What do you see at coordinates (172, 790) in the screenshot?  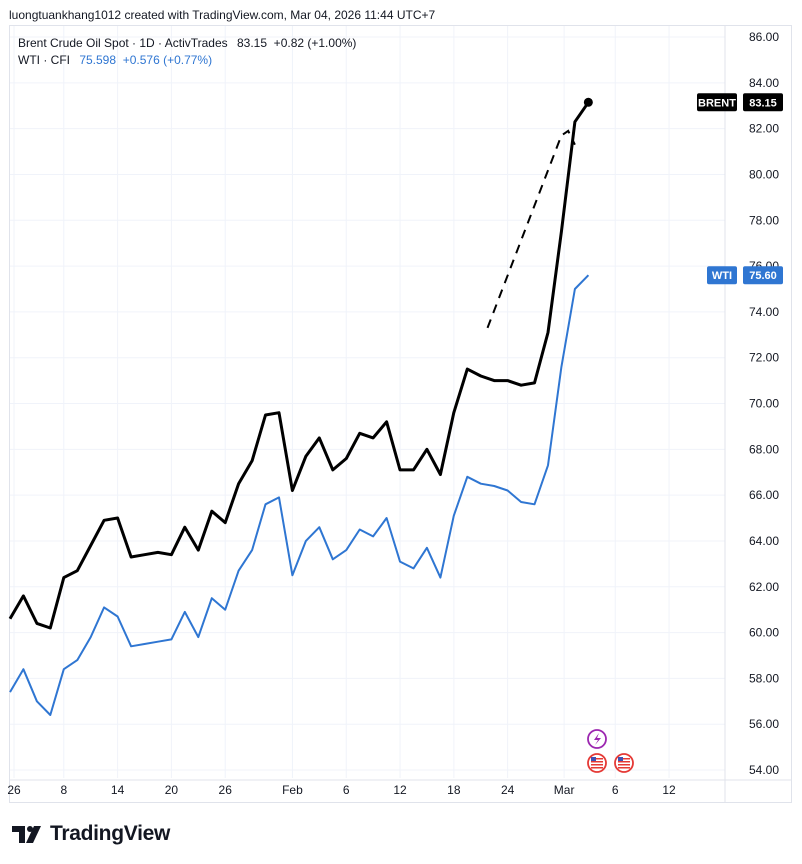 I see `x-tick-label: 20` at bounding box center [172, 790].